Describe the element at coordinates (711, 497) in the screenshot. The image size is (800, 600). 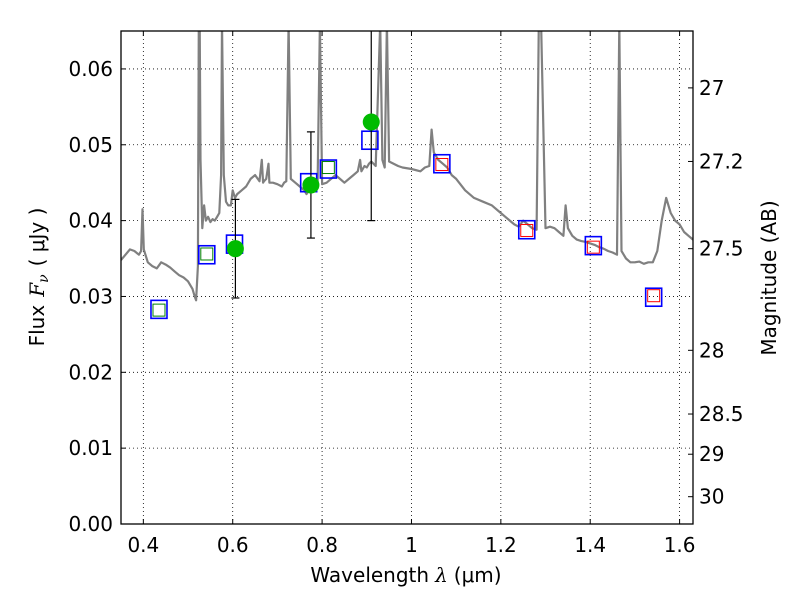
I see `y2-tick-label: 30` at that location.